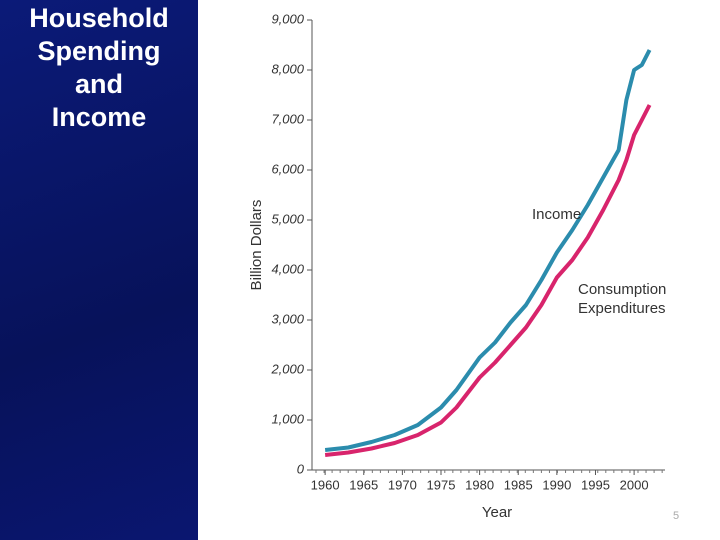  Describe the element at coordinates (595, 484) in the screenshot. I see `x-tick-label: 1995` at that location.